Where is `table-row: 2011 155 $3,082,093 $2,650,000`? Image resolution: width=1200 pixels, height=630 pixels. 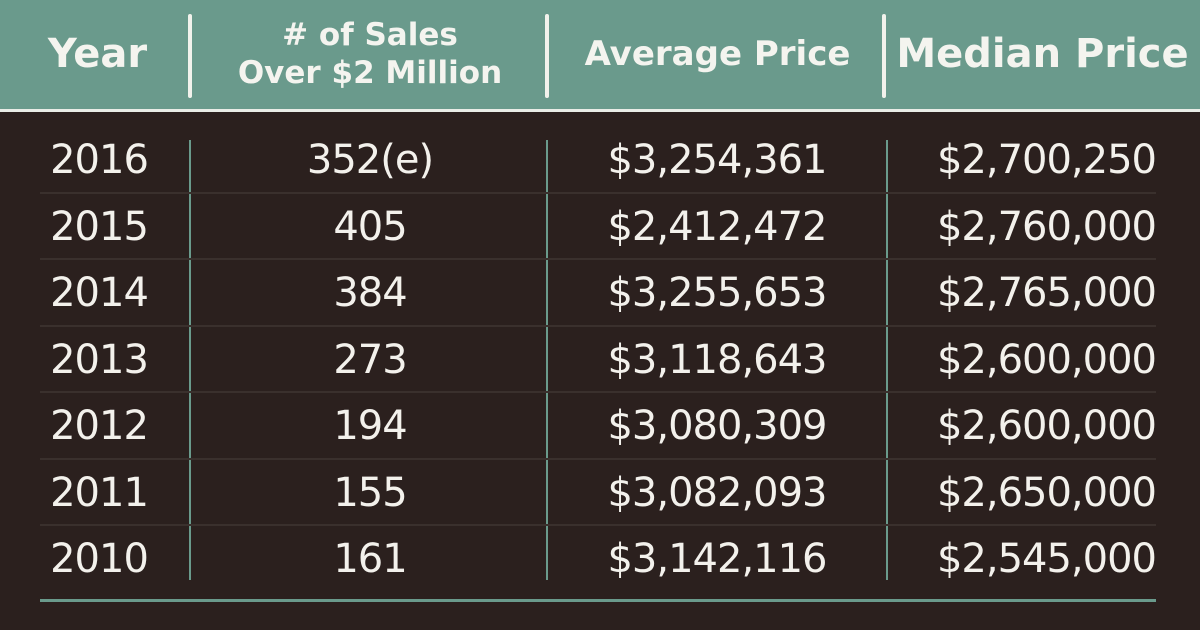
table-row: 2011 155 $3,082,093 $2,650,000 is located at coordinates (598, 493).